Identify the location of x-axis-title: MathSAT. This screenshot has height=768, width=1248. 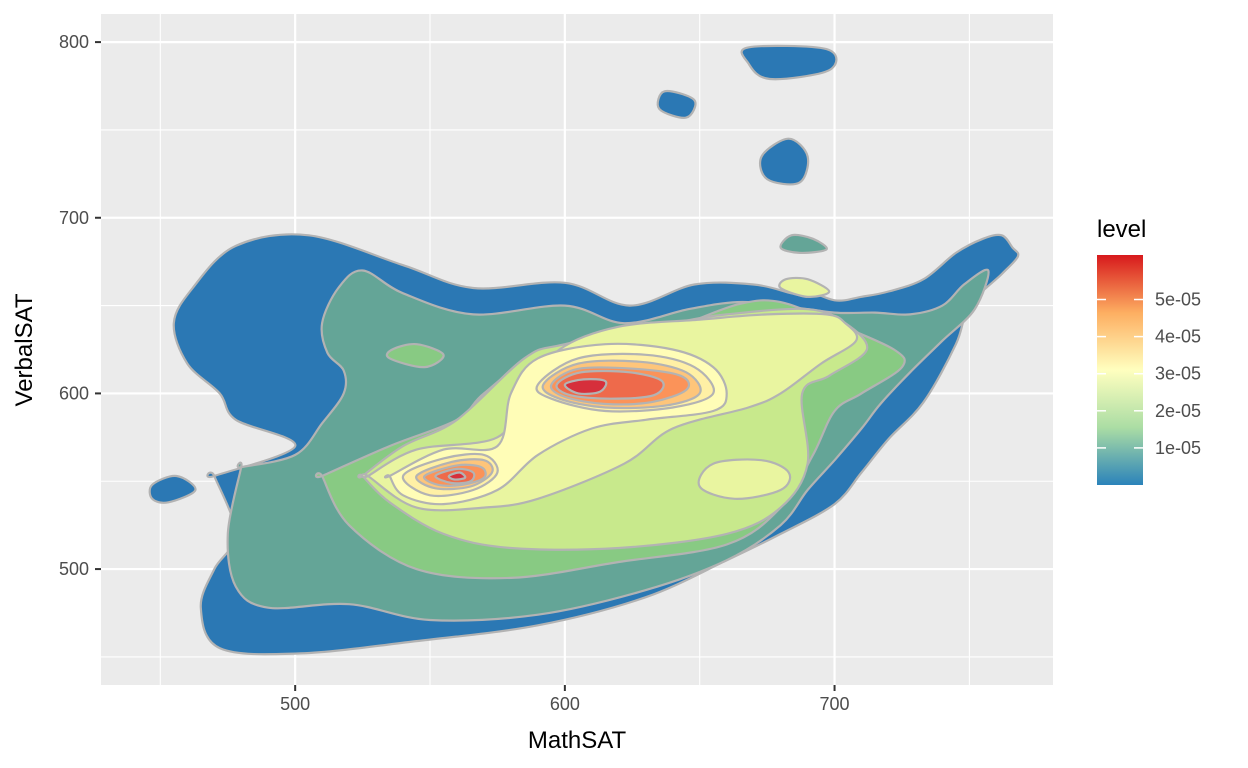
(577, 740).